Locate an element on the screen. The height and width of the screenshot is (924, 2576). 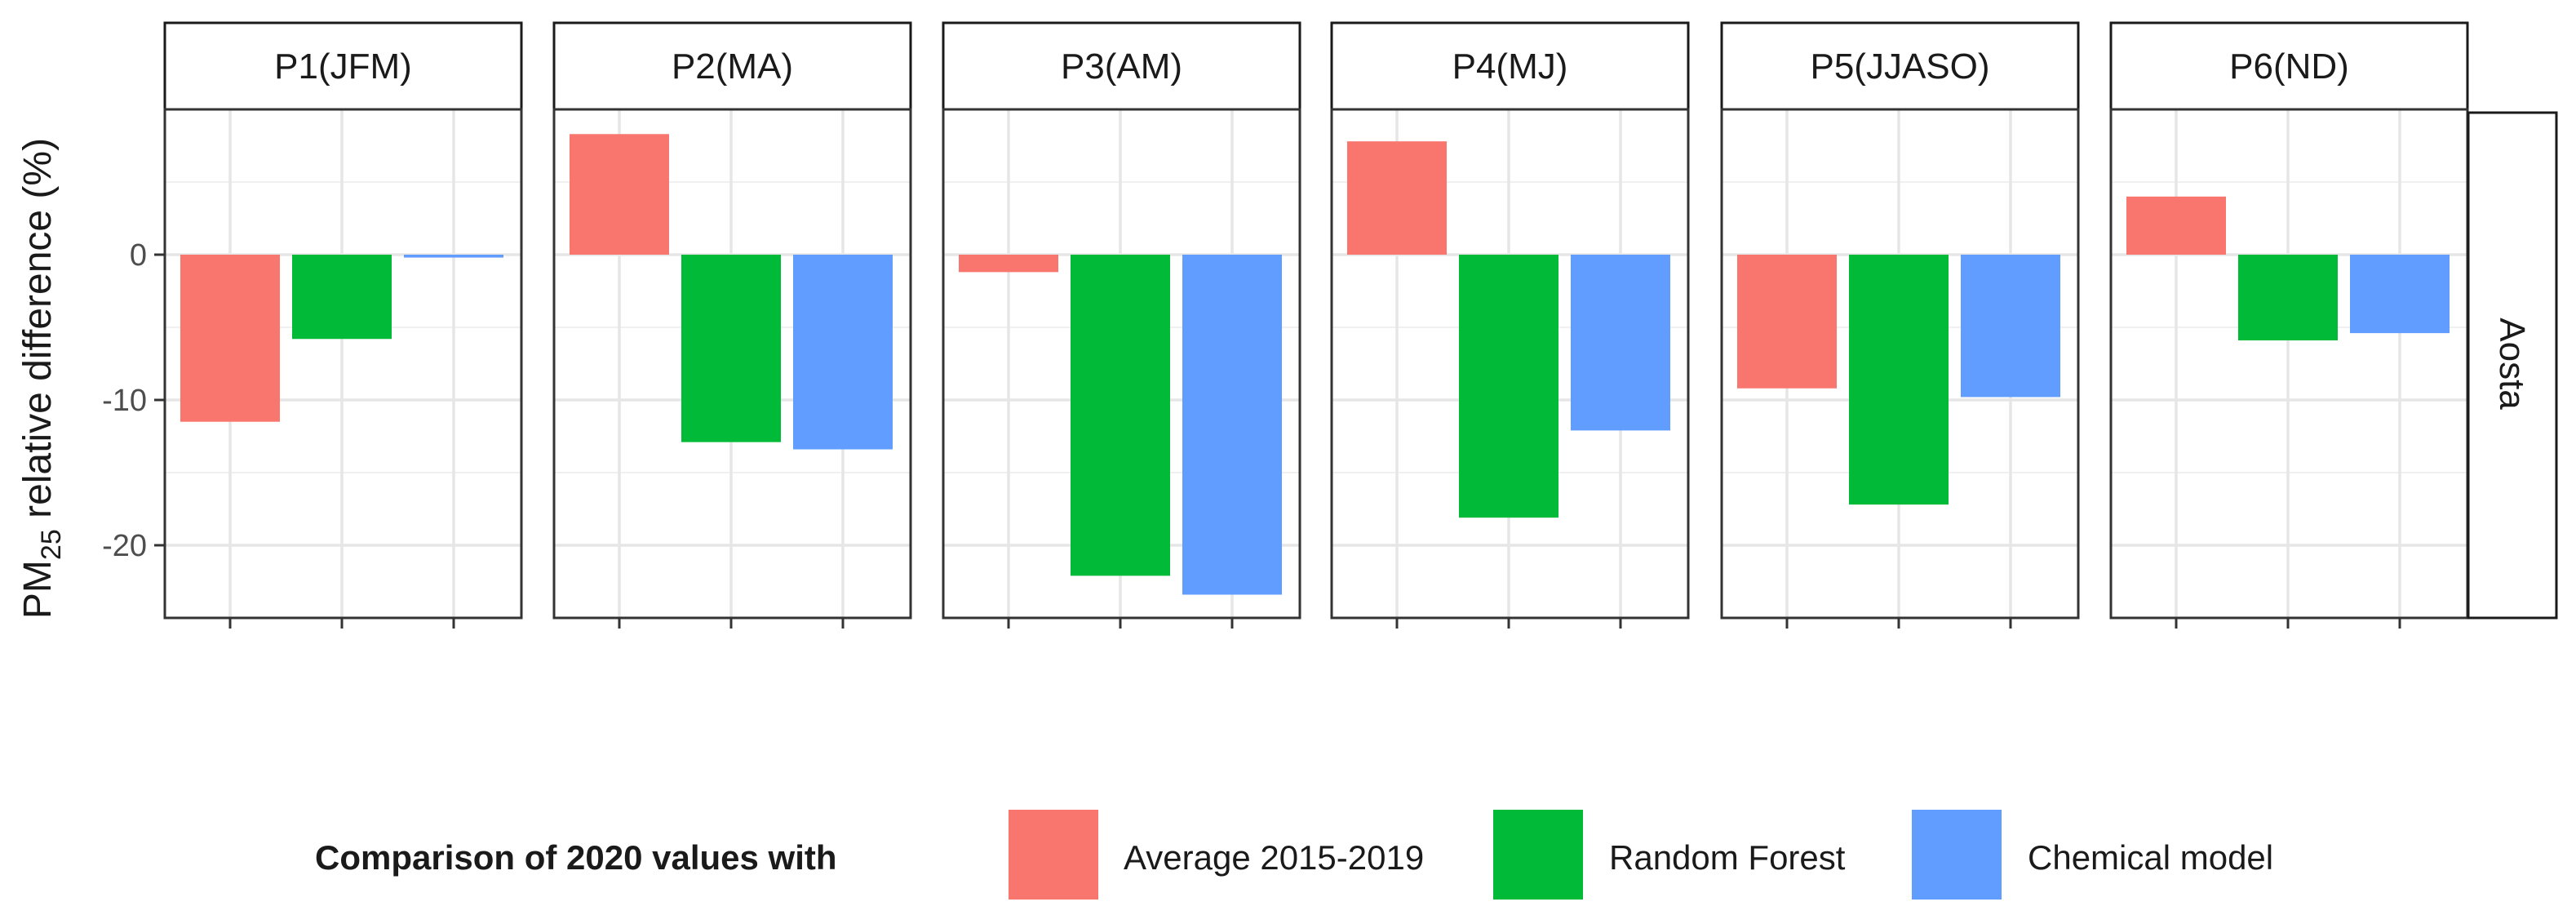
legend-label: Chemical model is located at coordinates (2150, 857).